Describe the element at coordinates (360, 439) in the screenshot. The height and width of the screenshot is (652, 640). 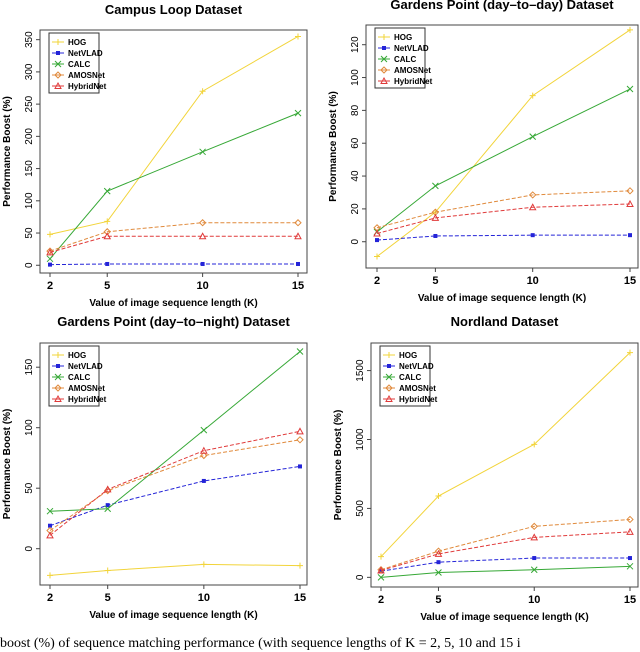
I see `y-tick-label: 1000` at that location.